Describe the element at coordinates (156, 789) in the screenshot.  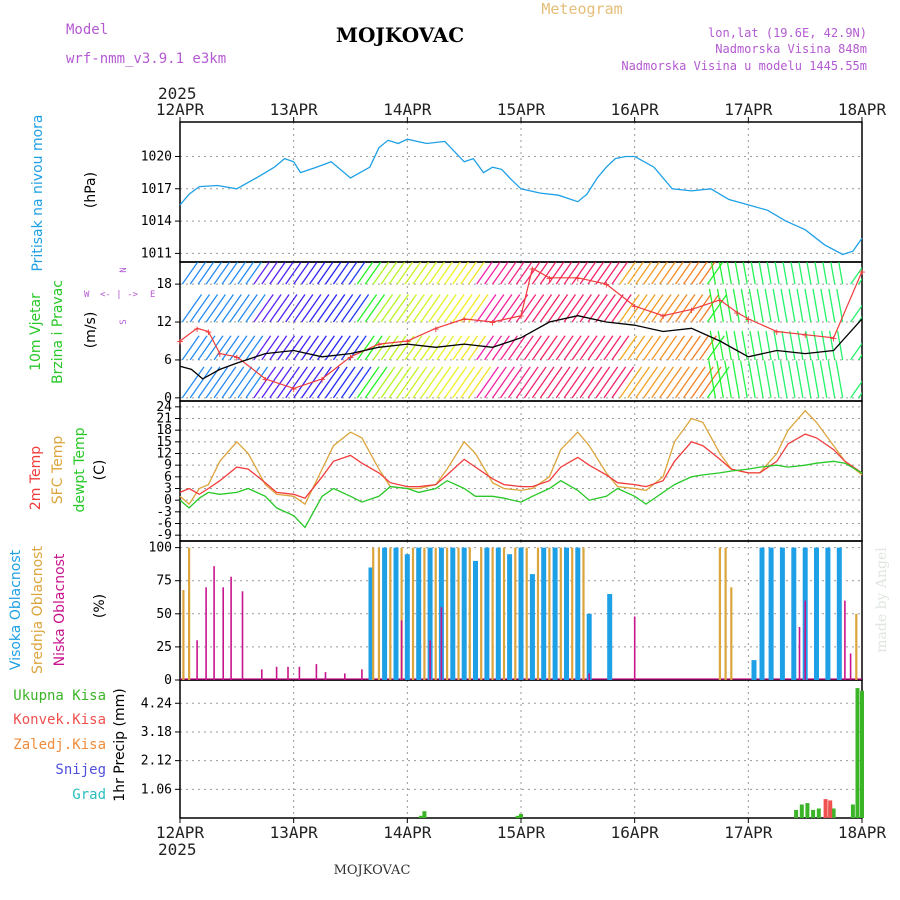
I see `y-tick-label: 1.06` at that location.